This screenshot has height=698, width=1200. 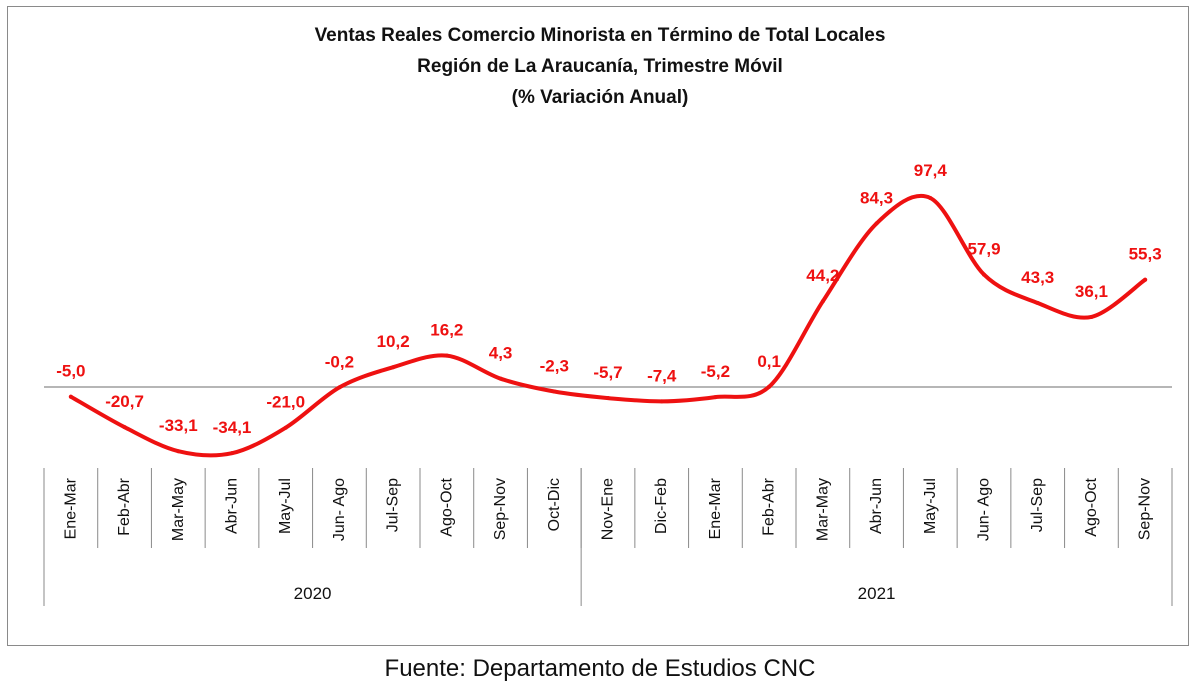 I want to click on chart-subtitle-units: (% Variación Anual), so click(x=600, y=97).